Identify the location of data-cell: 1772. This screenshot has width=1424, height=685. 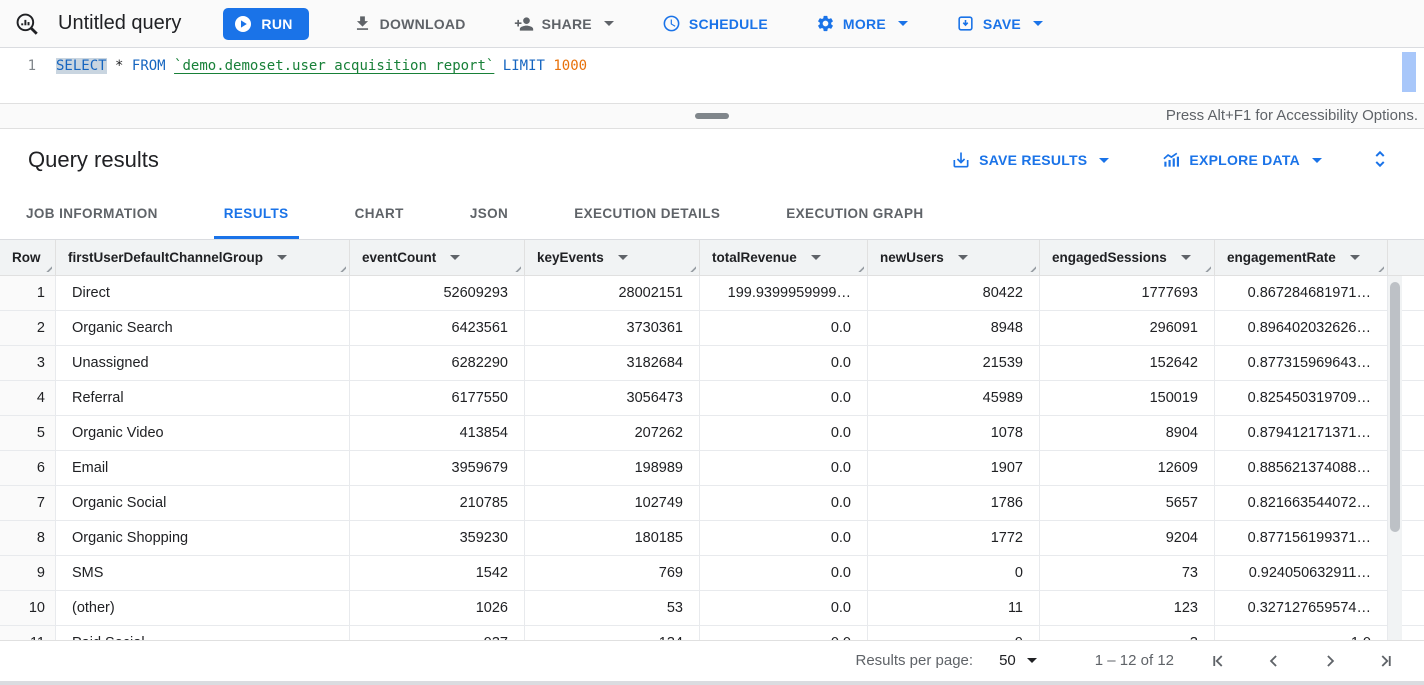
(954, 538).